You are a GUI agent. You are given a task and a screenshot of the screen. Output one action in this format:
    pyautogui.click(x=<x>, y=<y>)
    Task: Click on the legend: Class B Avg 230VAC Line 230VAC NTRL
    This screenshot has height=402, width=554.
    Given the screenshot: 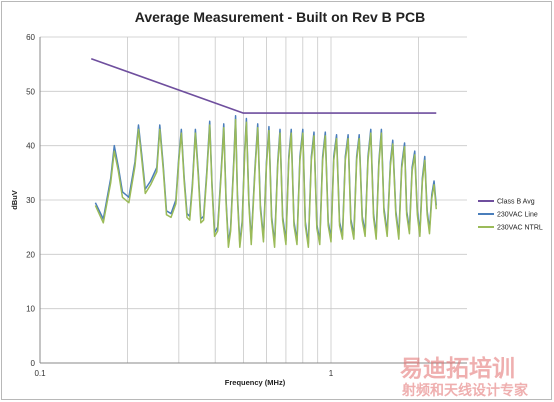 What is the action you would take?
    pyautogui.click(x=510, y=215)
    